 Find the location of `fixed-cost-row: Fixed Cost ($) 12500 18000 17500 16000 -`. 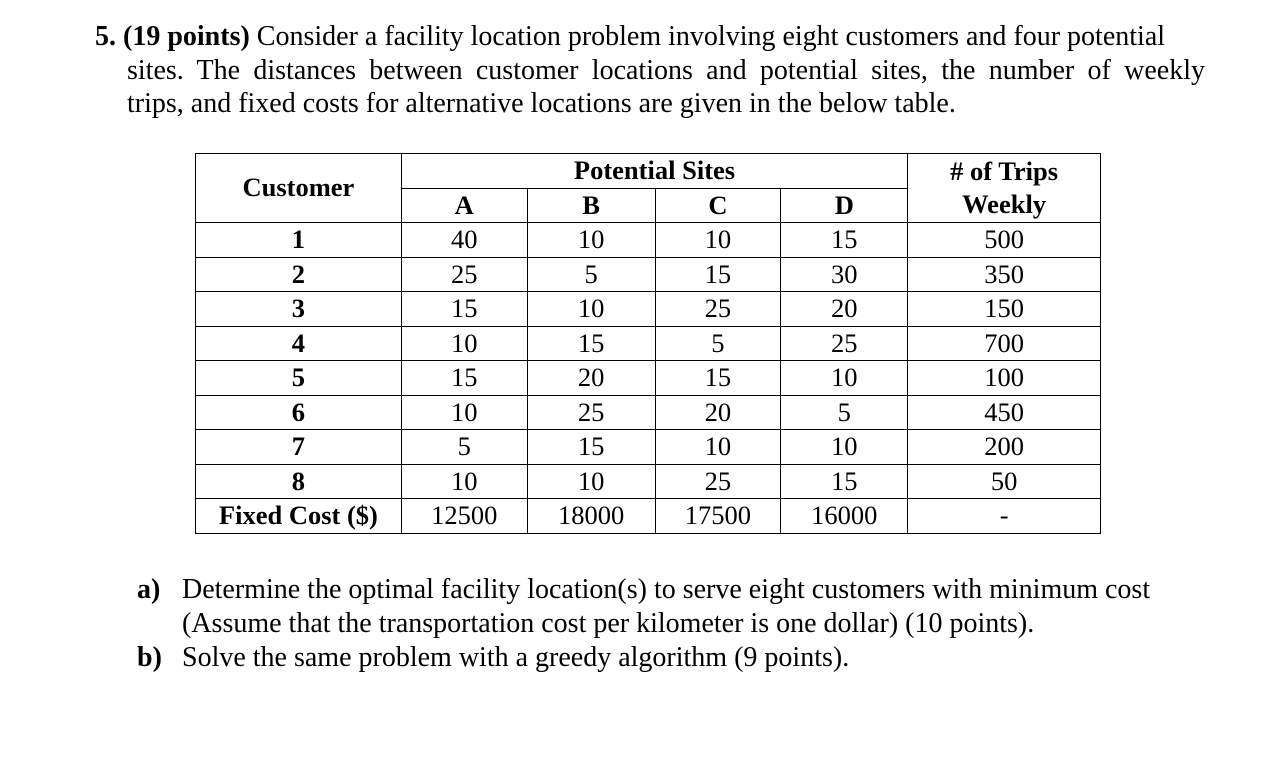

fixed-cost-row: Fixed Cost ($) 12500 18000 17500 16000 - is located at coordinates (648, 516).